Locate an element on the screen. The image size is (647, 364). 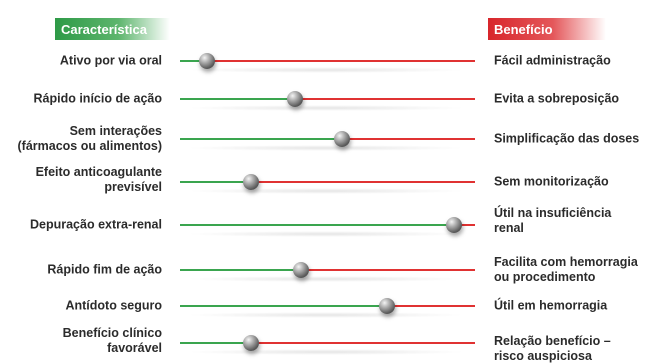
characteristic-header-label: Característica is located at coordinates (104, 29).